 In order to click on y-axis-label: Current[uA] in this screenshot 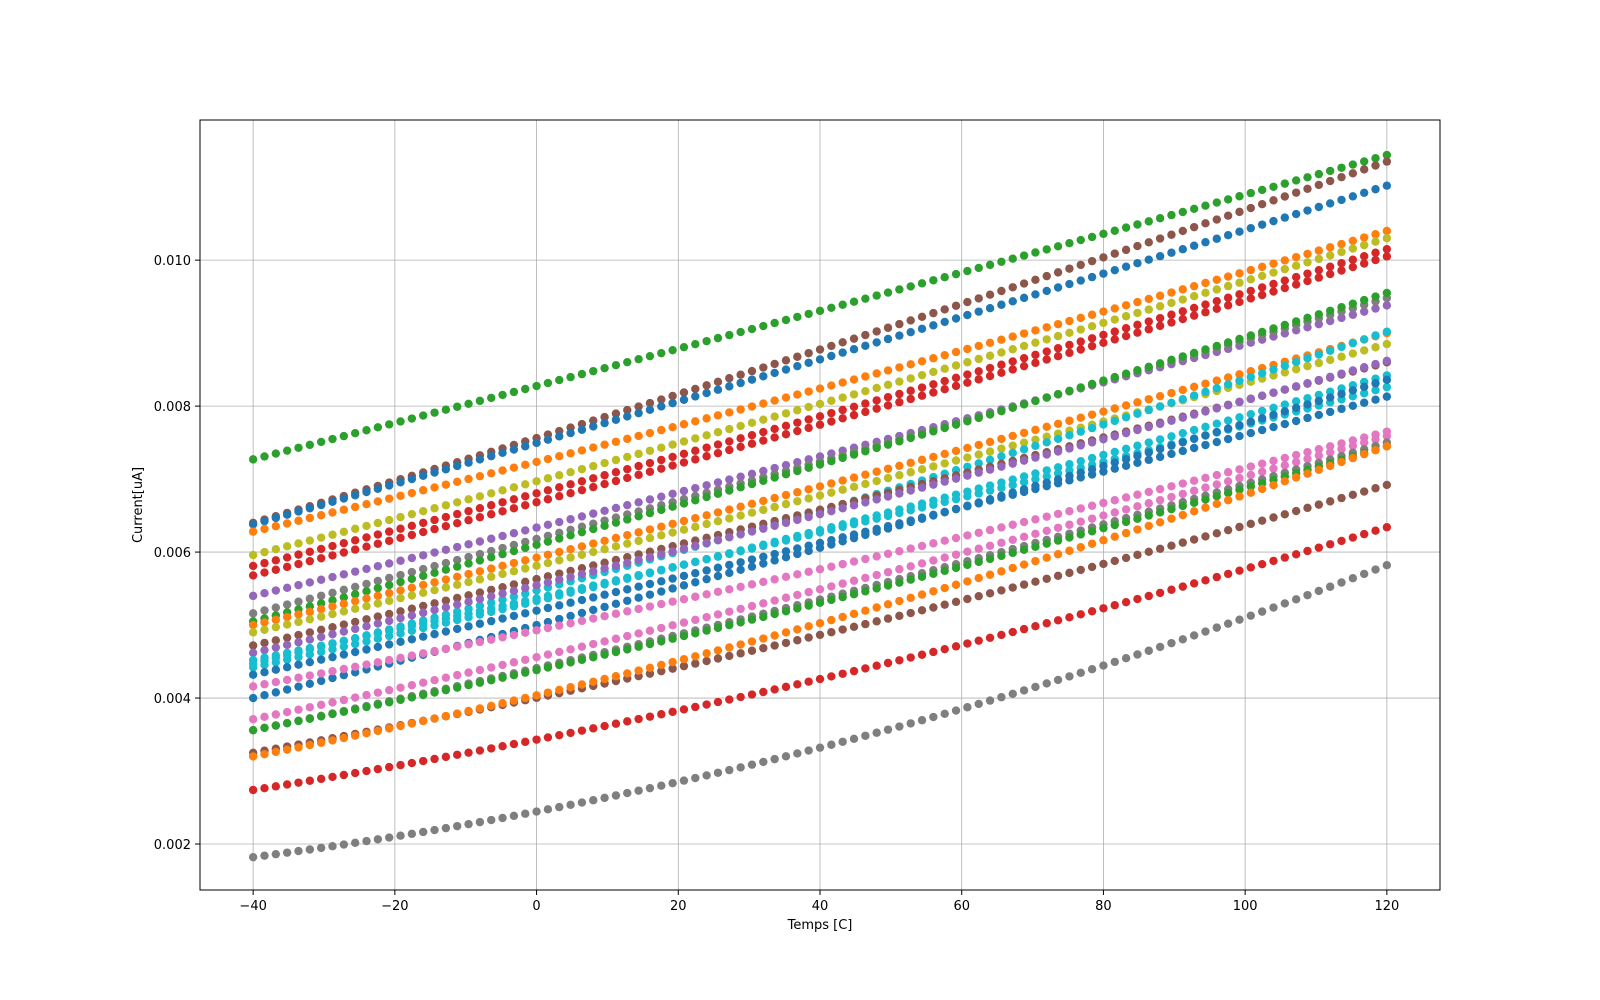, I will do `click(138, 505)`.